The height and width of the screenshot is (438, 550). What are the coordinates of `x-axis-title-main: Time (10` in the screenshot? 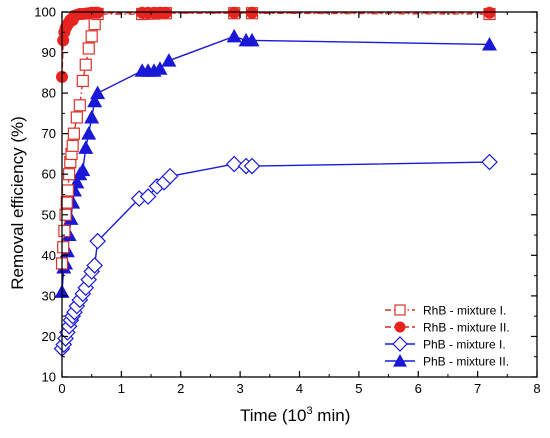 It's located at (273, 415).